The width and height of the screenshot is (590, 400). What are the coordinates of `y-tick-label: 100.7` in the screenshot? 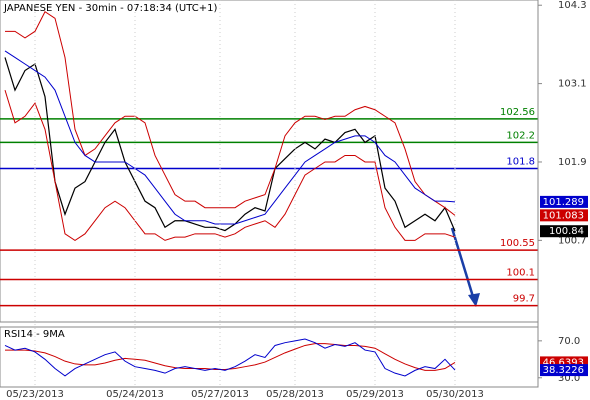 It's located at (572, 240).